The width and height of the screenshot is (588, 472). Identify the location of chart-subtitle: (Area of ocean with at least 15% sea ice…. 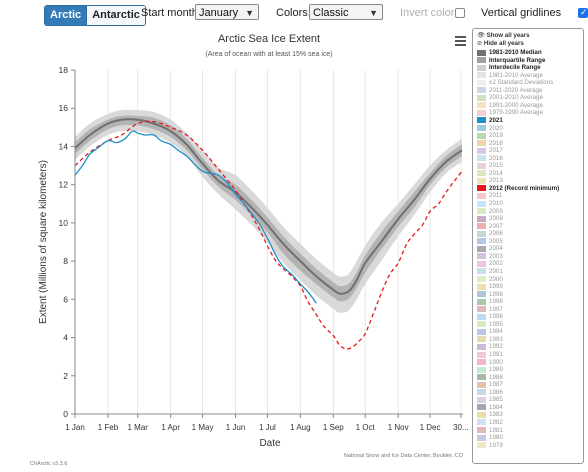
(269, 54).